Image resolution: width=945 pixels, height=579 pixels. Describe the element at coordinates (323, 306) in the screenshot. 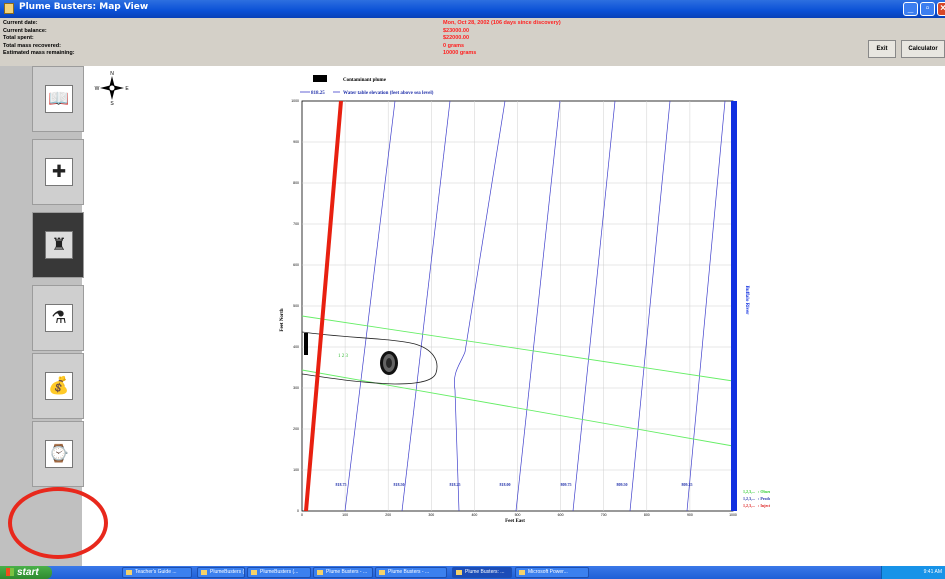

I see `upgradient-boundary` at that location.